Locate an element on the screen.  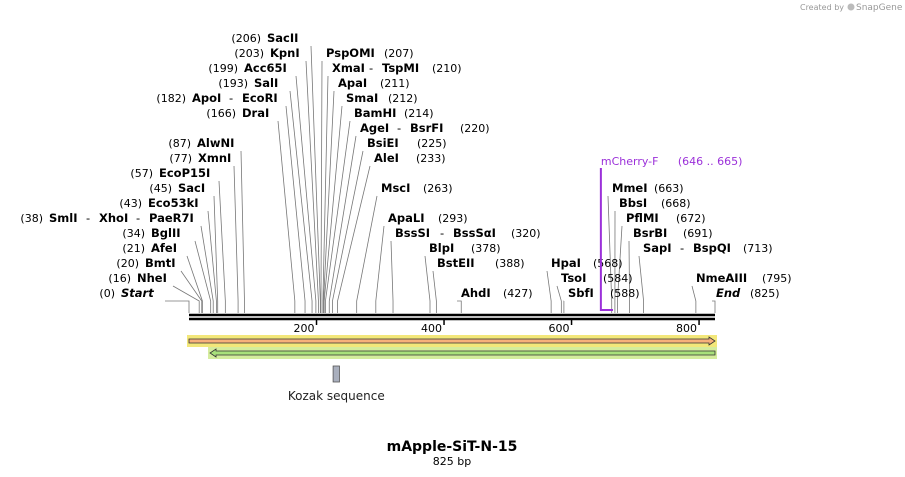
site-name-mmei: MmeI is located at coordinates (630, 188).